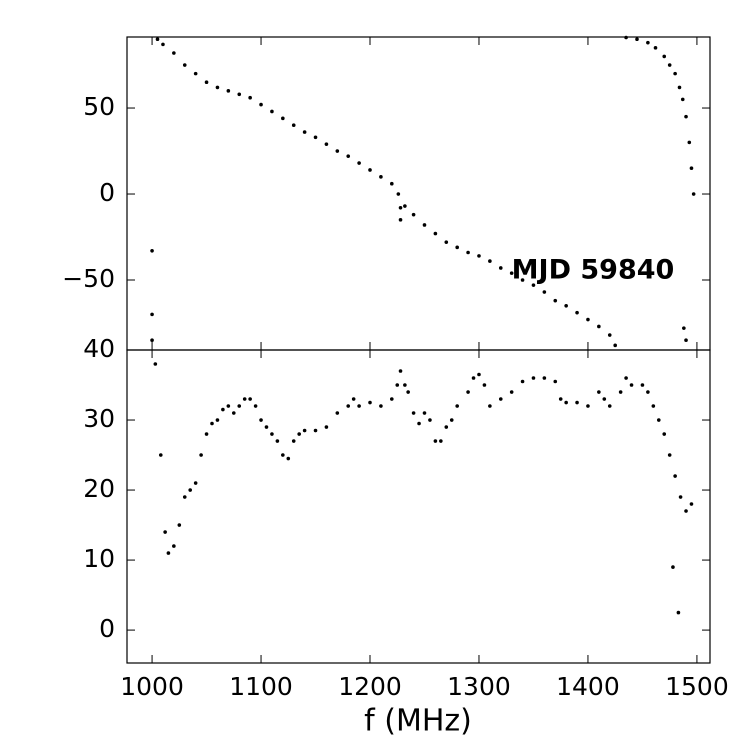  What do you see at coordinates (99, 558) in the screenshot?
I see `y-tick-label: 10` at bounding box center [99, 558].